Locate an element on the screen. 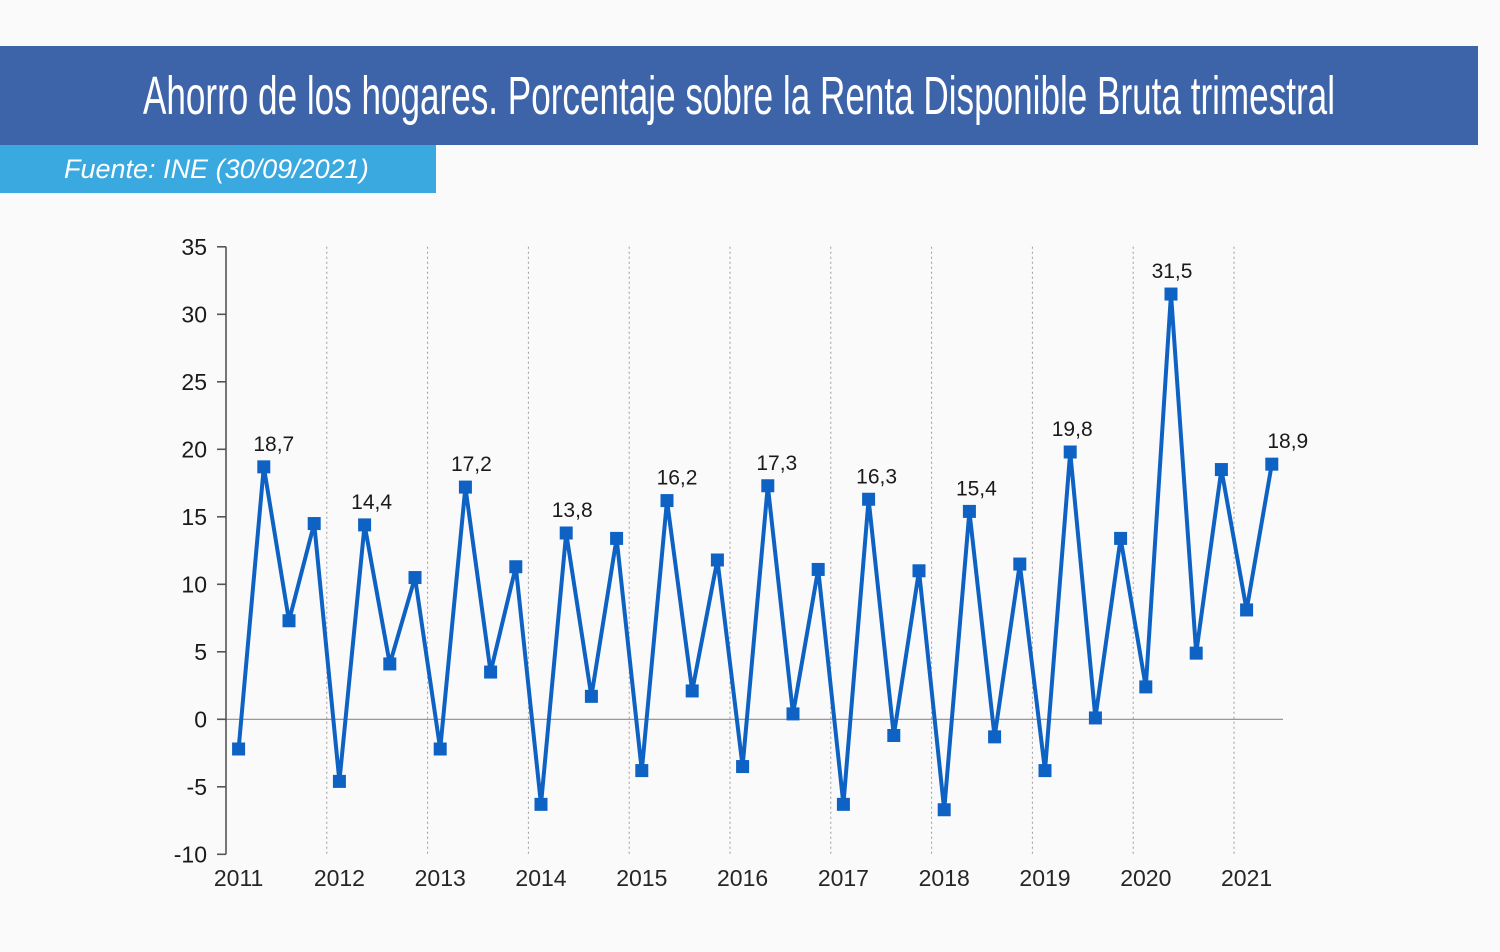 This screenshot has width=1500, height=952. x-tick-label: 2015 is located at coordinates (641, 878).